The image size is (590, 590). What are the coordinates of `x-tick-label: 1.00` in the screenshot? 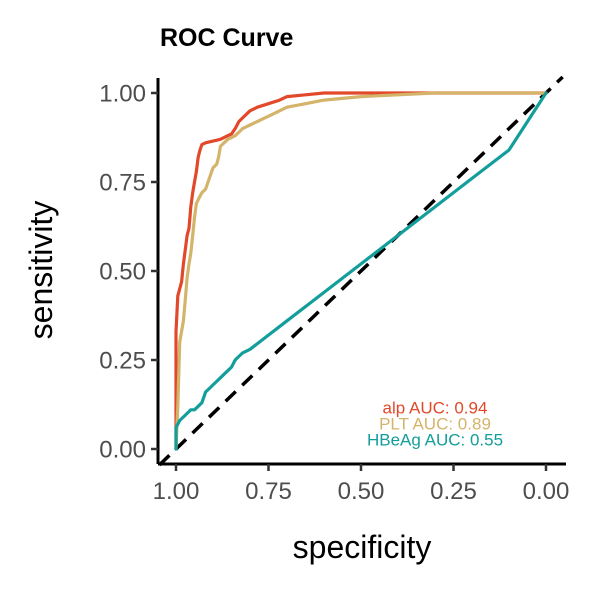 It's located at (176, 491).